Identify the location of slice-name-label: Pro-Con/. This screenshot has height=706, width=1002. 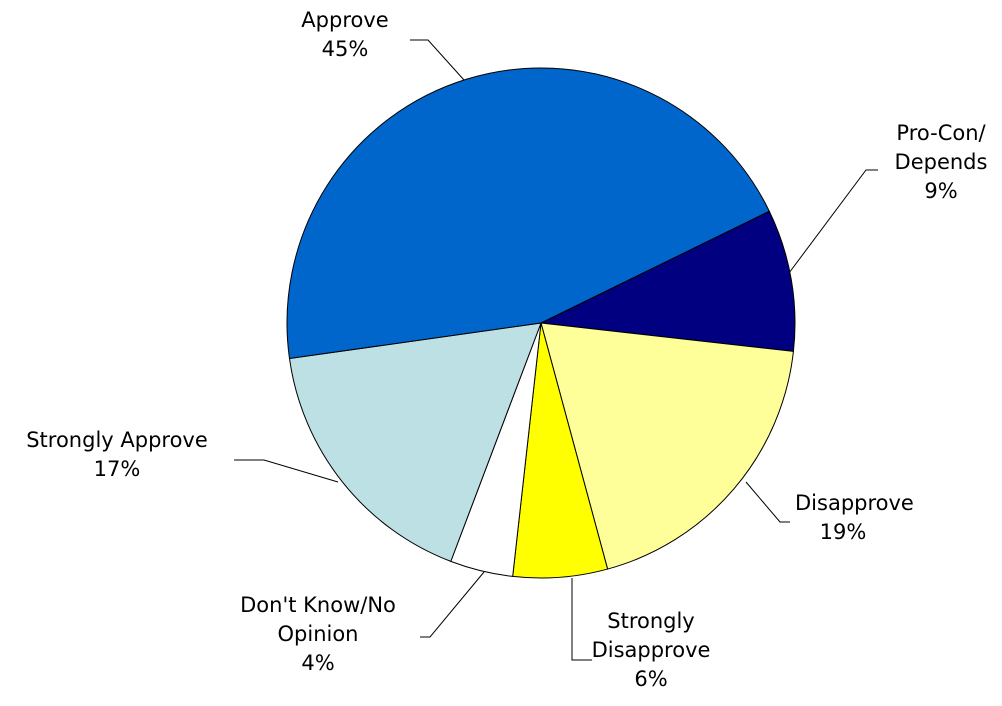
(941, 133).